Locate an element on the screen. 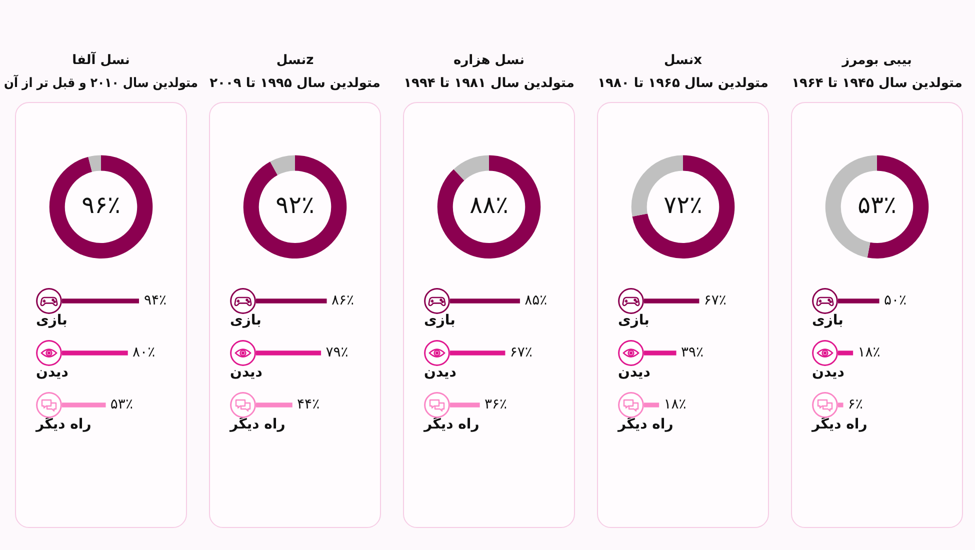 The image size is (975, 550). data-label: ۷۲٪ is located at coordinates (683, 205).